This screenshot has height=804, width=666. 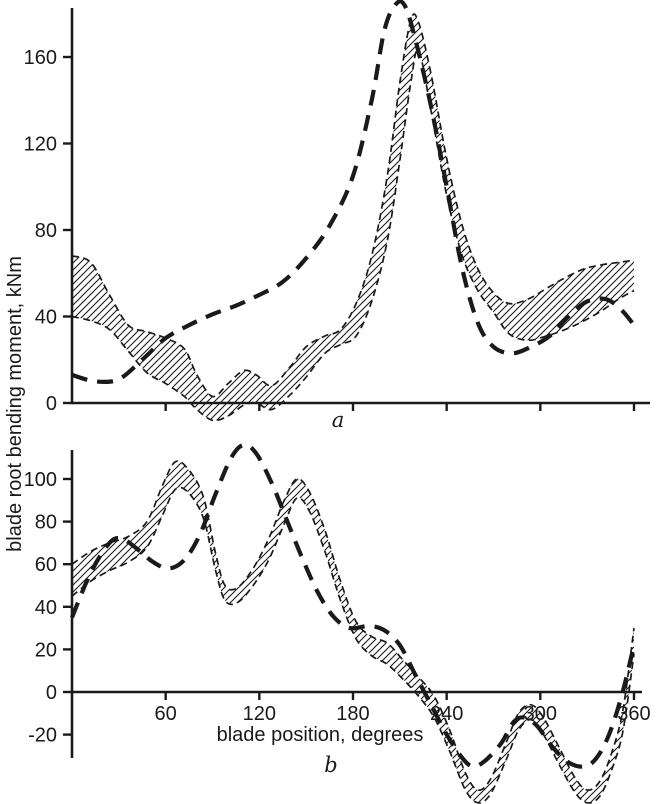 What do you see at coordinates (166, 714) in the screenshot?
I see `x-axis-tick-label: 60` at bounding box center [166, 714].